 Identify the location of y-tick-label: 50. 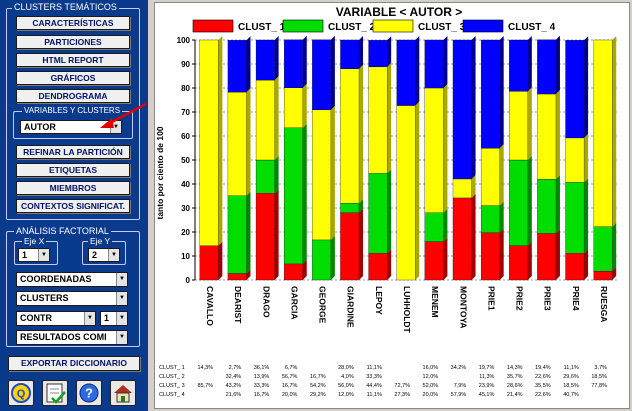
(185, 160).